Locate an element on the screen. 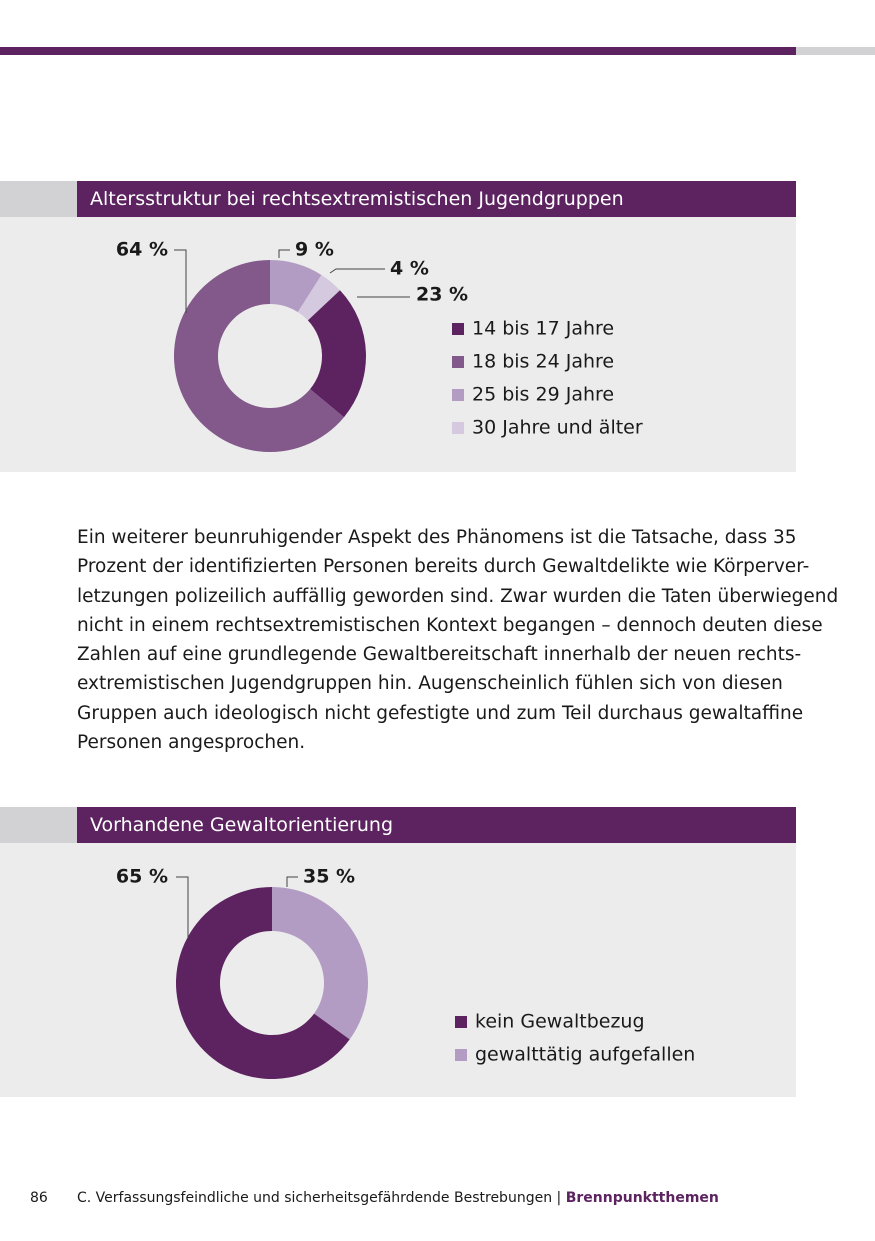  chart-title: Vorhandene Gewaltorientierung is located at coordinates (436, 825).